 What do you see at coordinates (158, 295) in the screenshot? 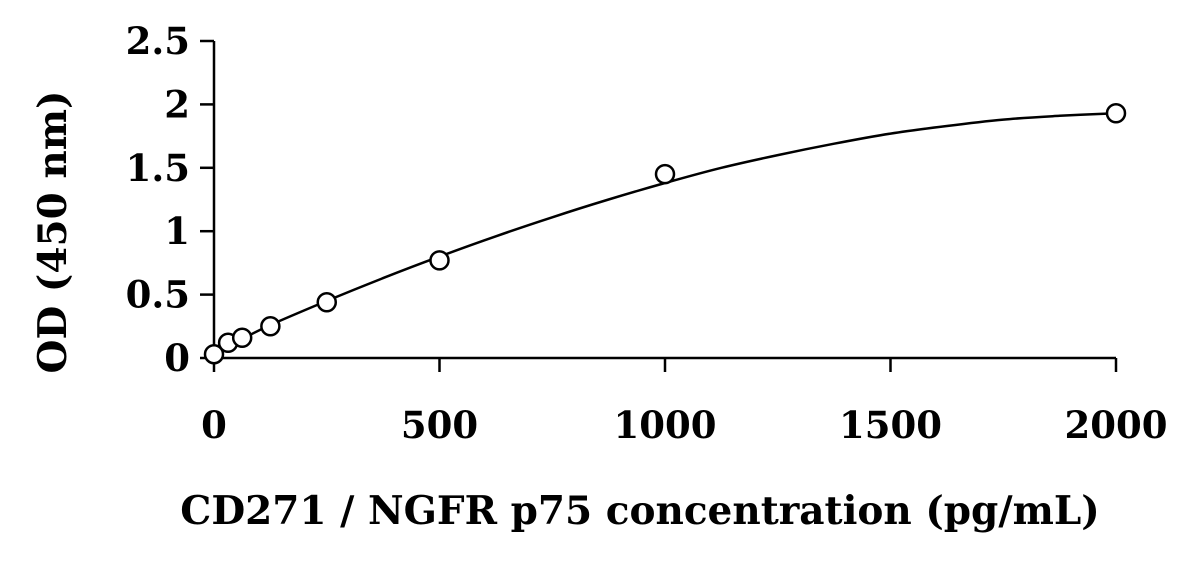
I see `y-tick-label: 0.5` at bounding box center [158, 295].